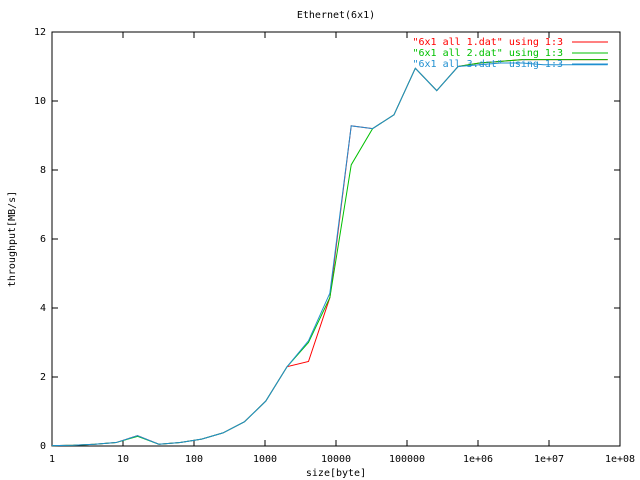 The image size is (640, 480). Describe the element at coordinates (336, 473) in the screenshot. I see `x-axis-label: size[byte]` at that location.